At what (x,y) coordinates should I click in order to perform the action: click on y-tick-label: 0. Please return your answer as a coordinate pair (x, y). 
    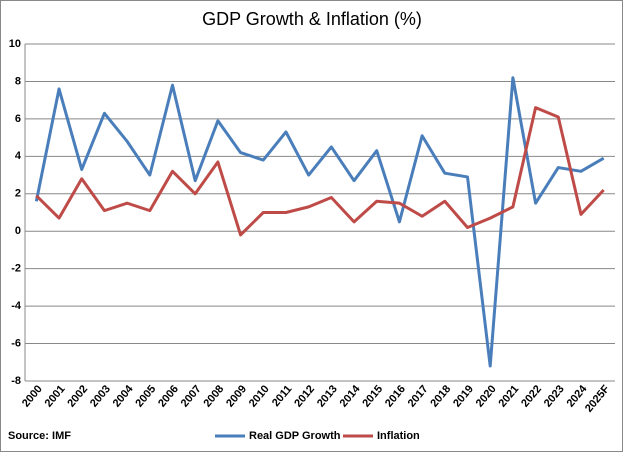
    Looking at the image, I should click on (18, 231).